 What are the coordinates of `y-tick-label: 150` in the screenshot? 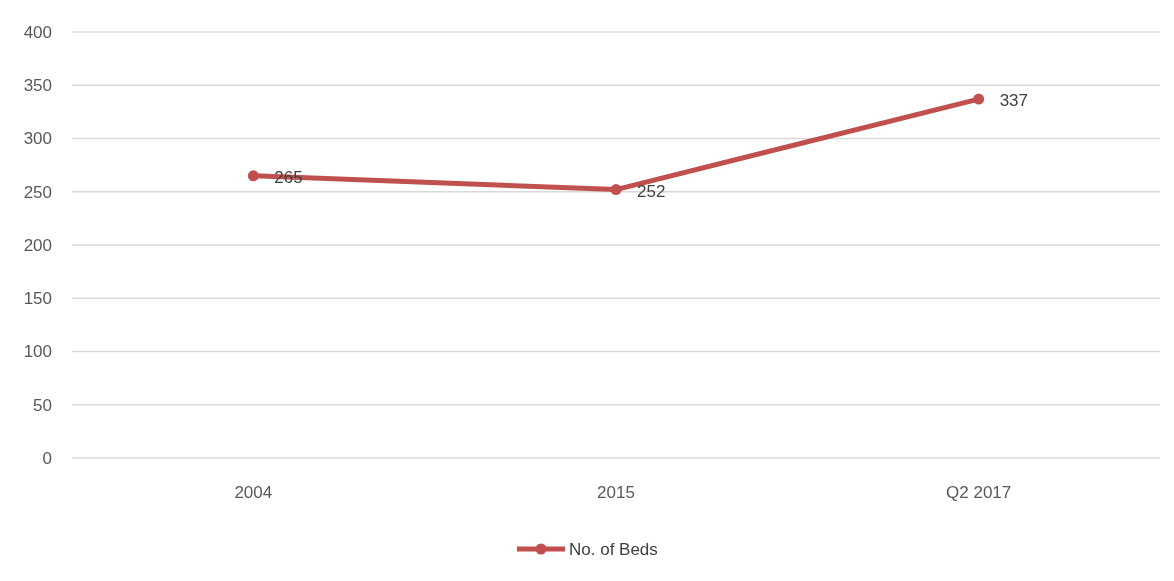 It's located at (37, 299).